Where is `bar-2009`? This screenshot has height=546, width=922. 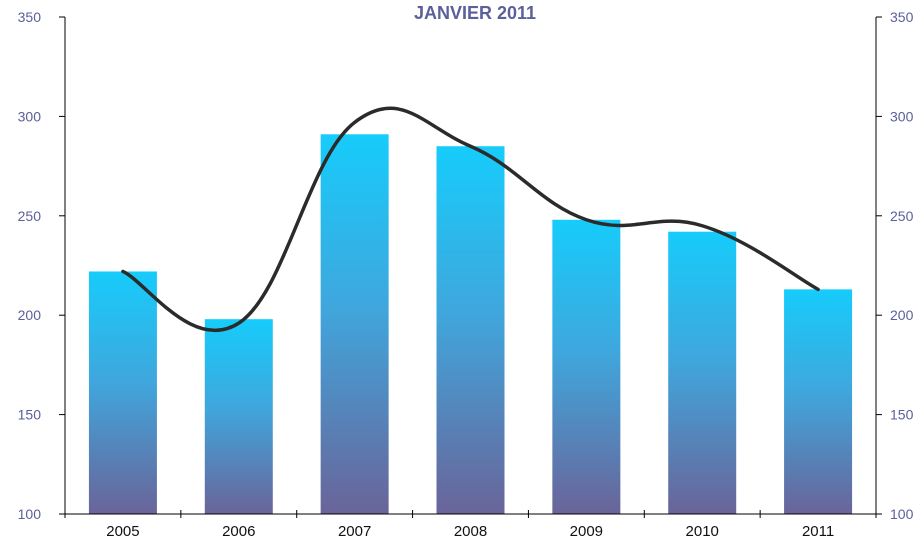
bar-2009 is located at coordinates (586, 366).